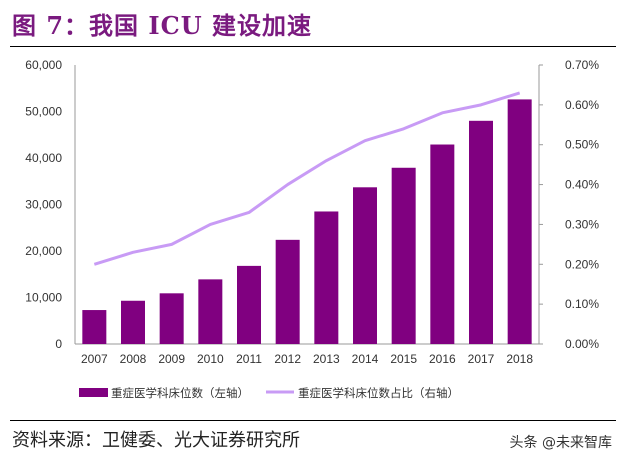 The image size is (624, 463). I want to click on right-tick-label: 0.50%, so click(582, 145).